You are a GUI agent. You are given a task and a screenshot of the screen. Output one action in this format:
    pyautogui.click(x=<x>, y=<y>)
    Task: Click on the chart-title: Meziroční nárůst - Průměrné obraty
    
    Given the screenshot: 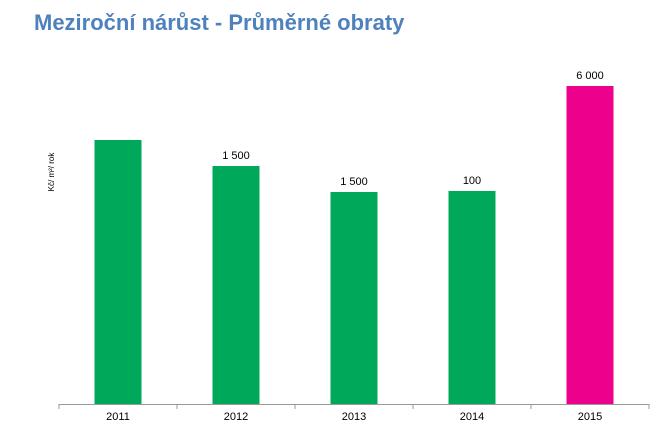 What is the action you would take?
    pyautogui.click(x=219, y=22)
    